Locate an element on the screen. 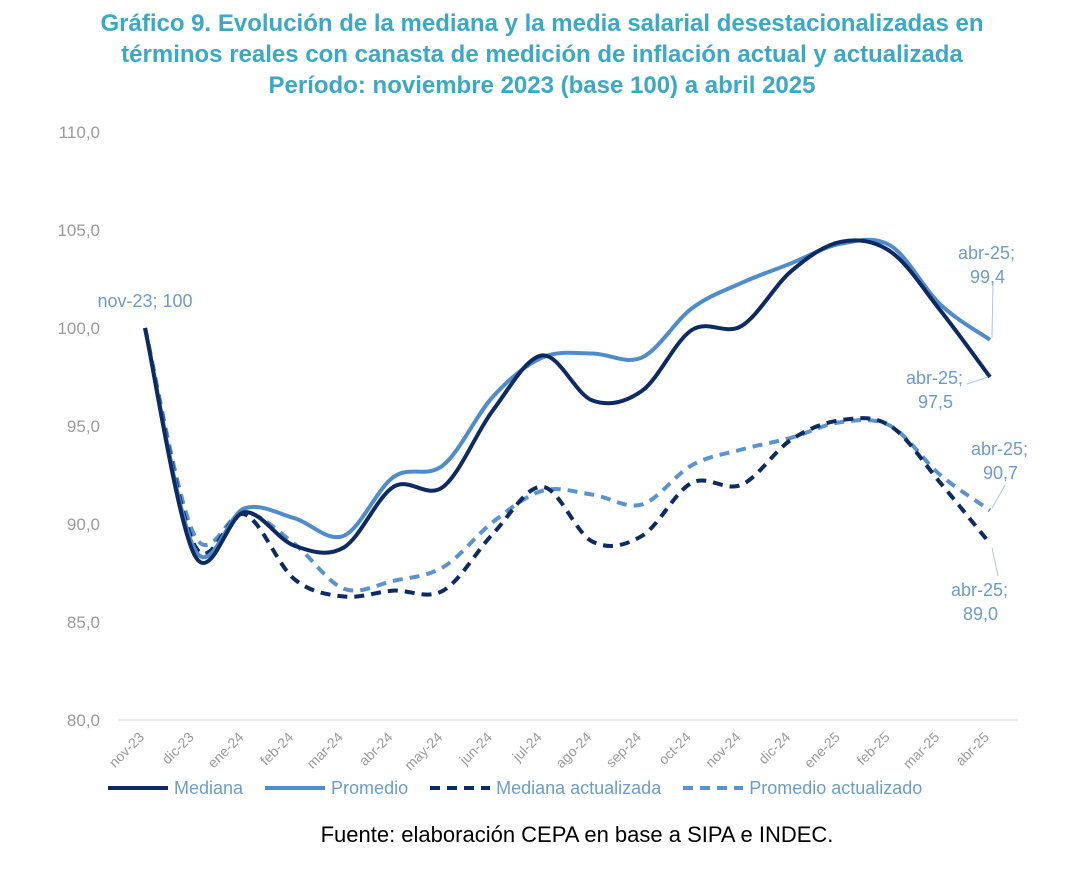 The image size is (1084, 877). x-tick-label: ene-25 is located at coordinates (822, 750).